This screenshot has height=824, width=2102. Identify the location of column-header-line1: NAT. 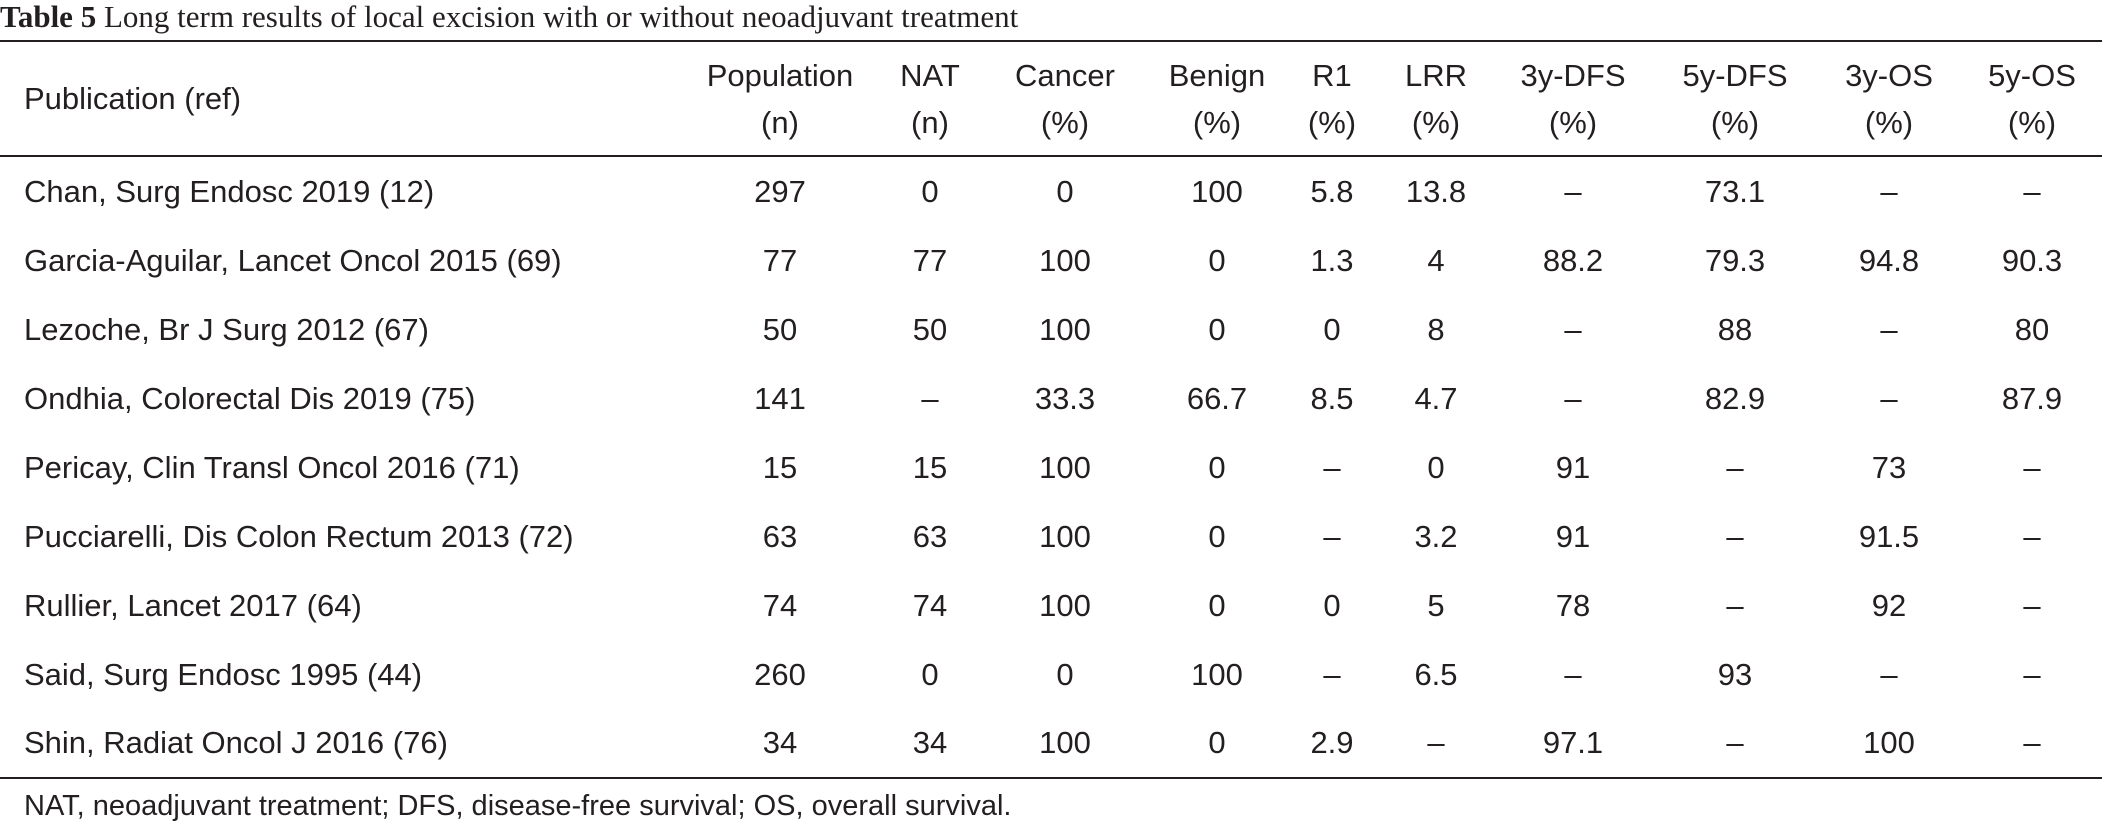
(930, 75).